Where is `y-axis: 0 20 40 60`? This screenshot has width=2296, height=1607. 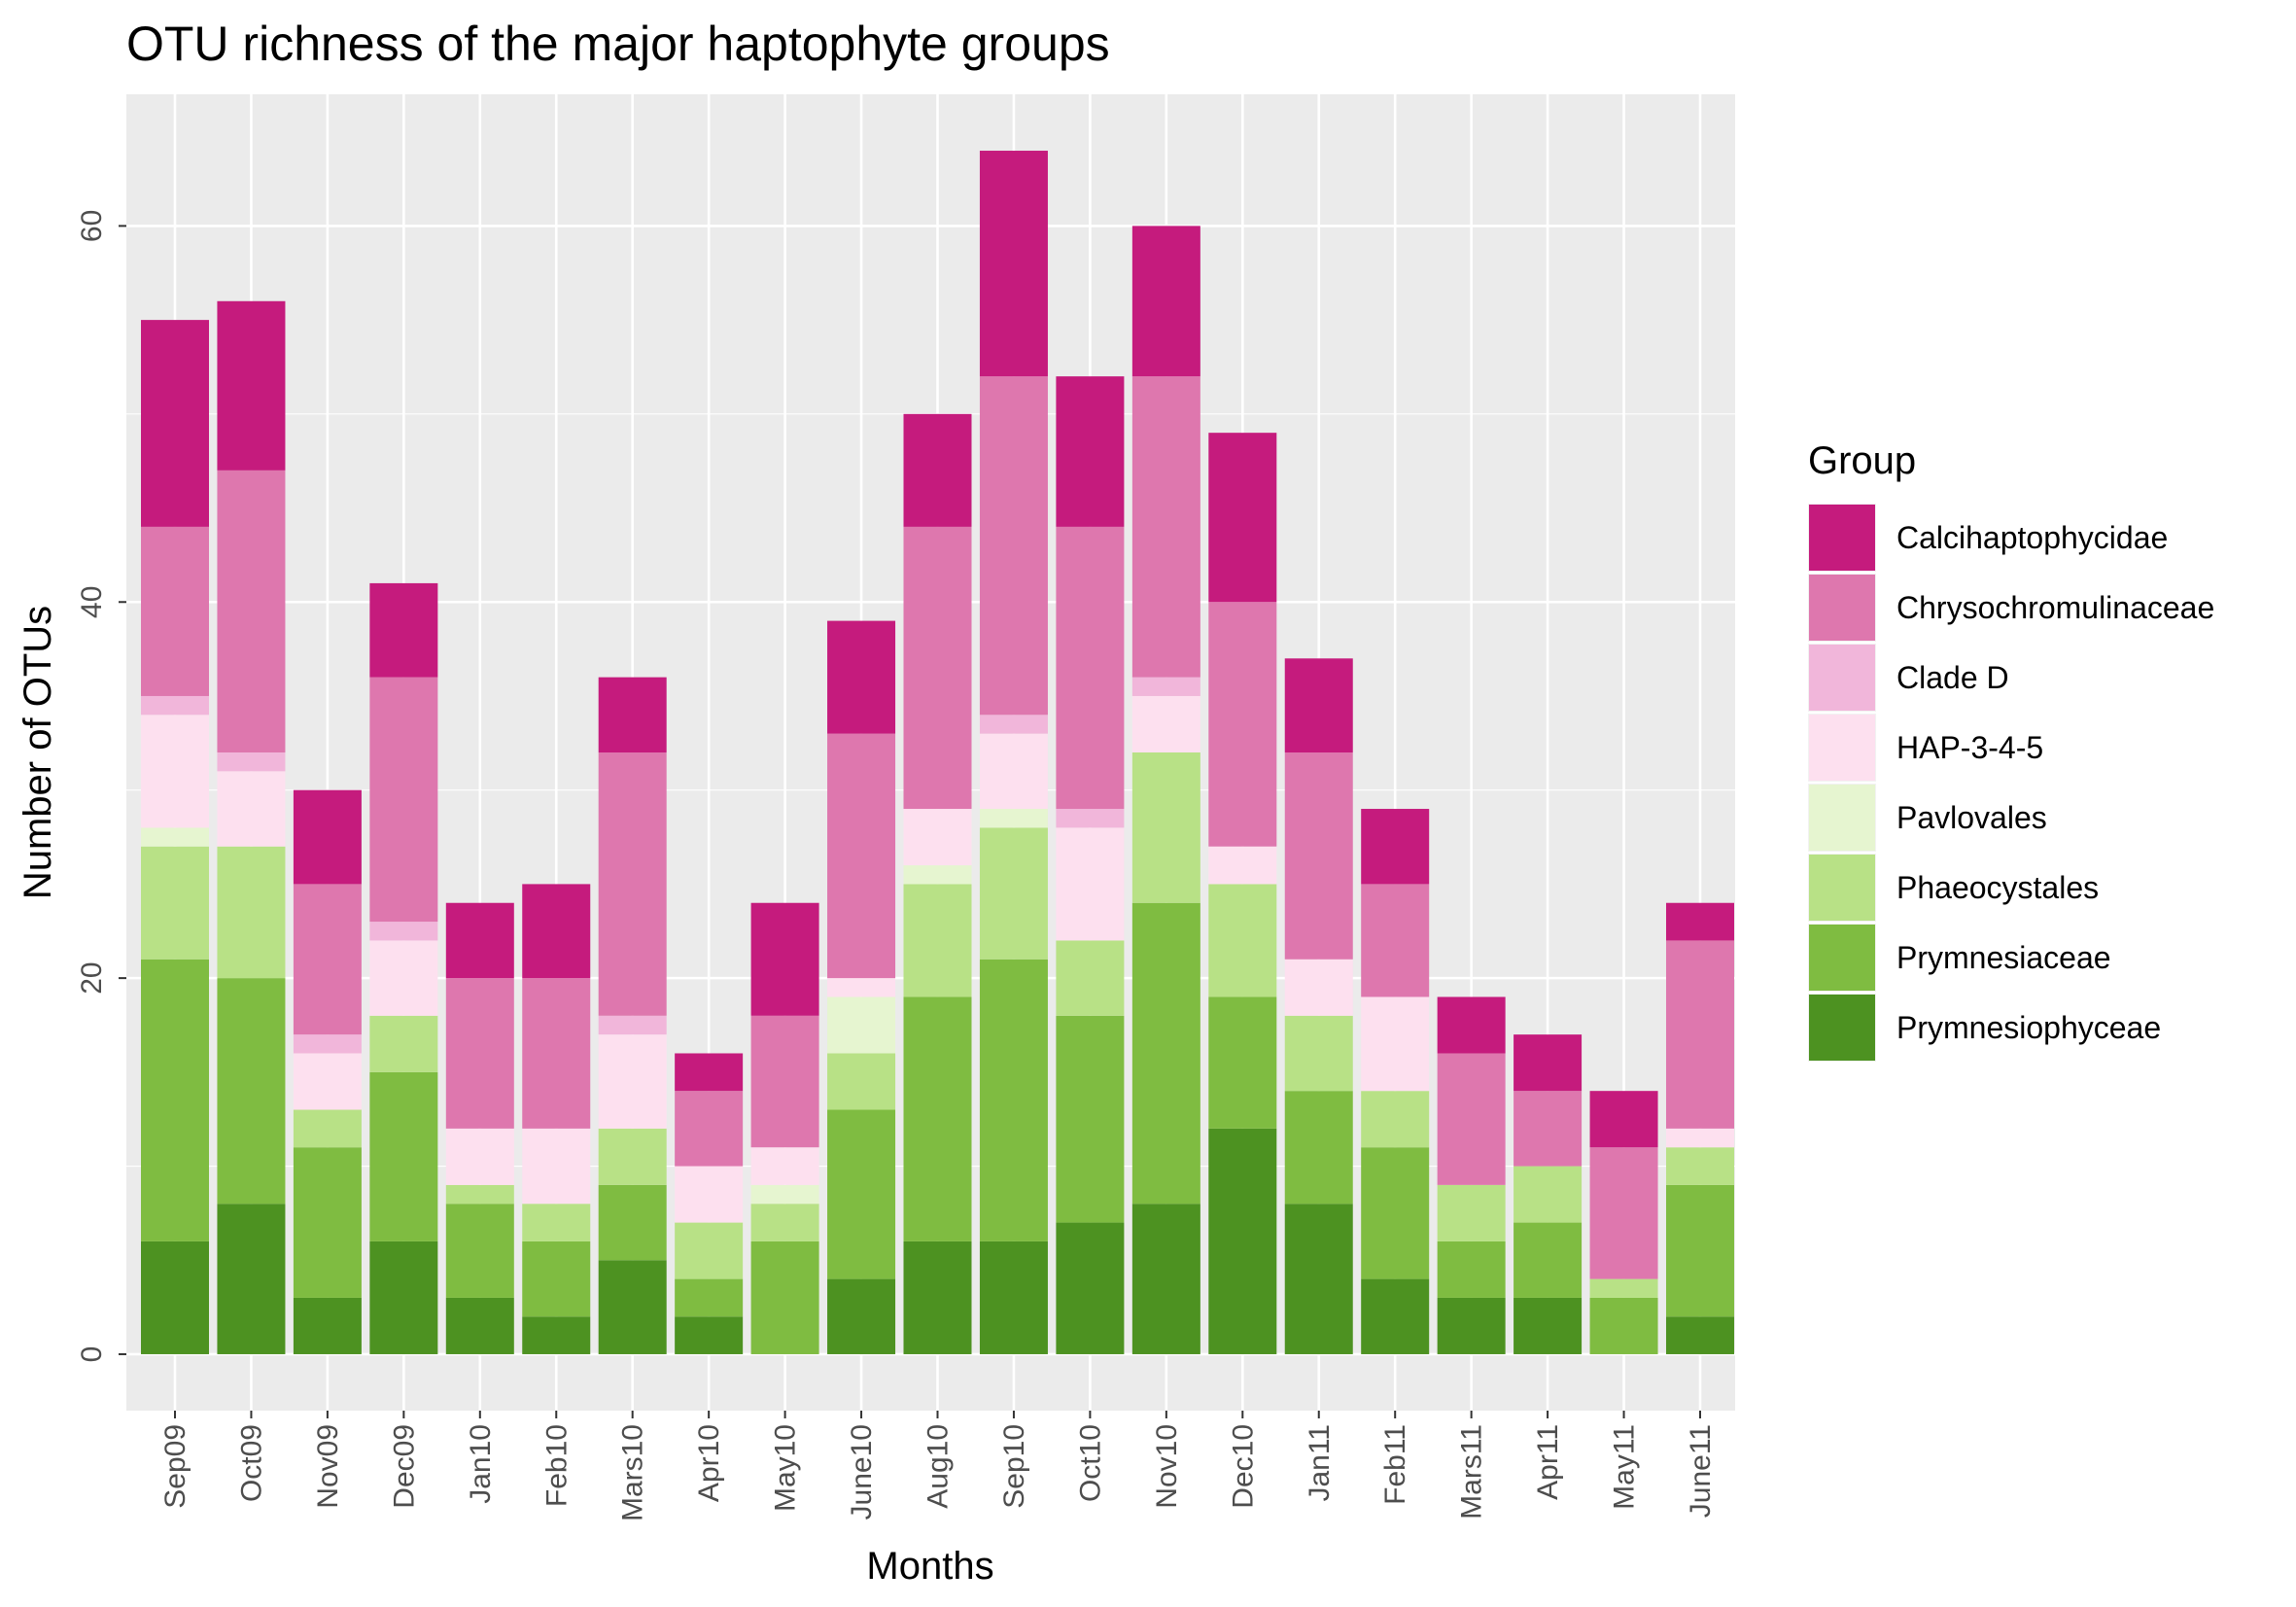 y-axis: 0 20 40 60 is located at coordinates (101, 787).